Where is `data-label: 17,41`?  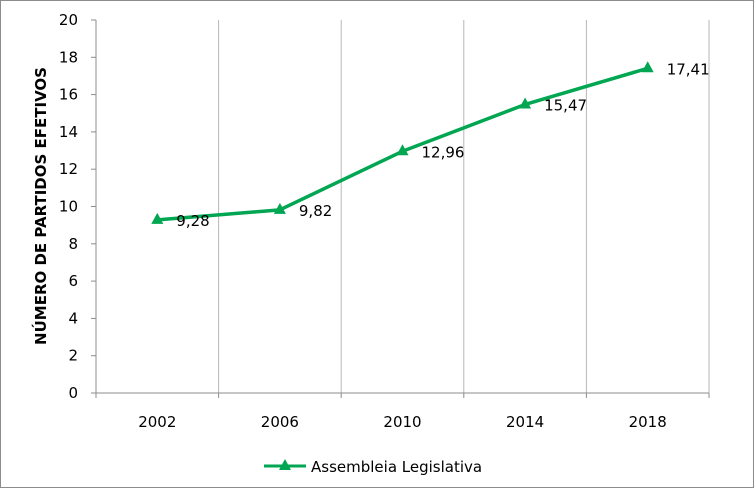 data-label: 17,41 is located at coordinates (688, 69).